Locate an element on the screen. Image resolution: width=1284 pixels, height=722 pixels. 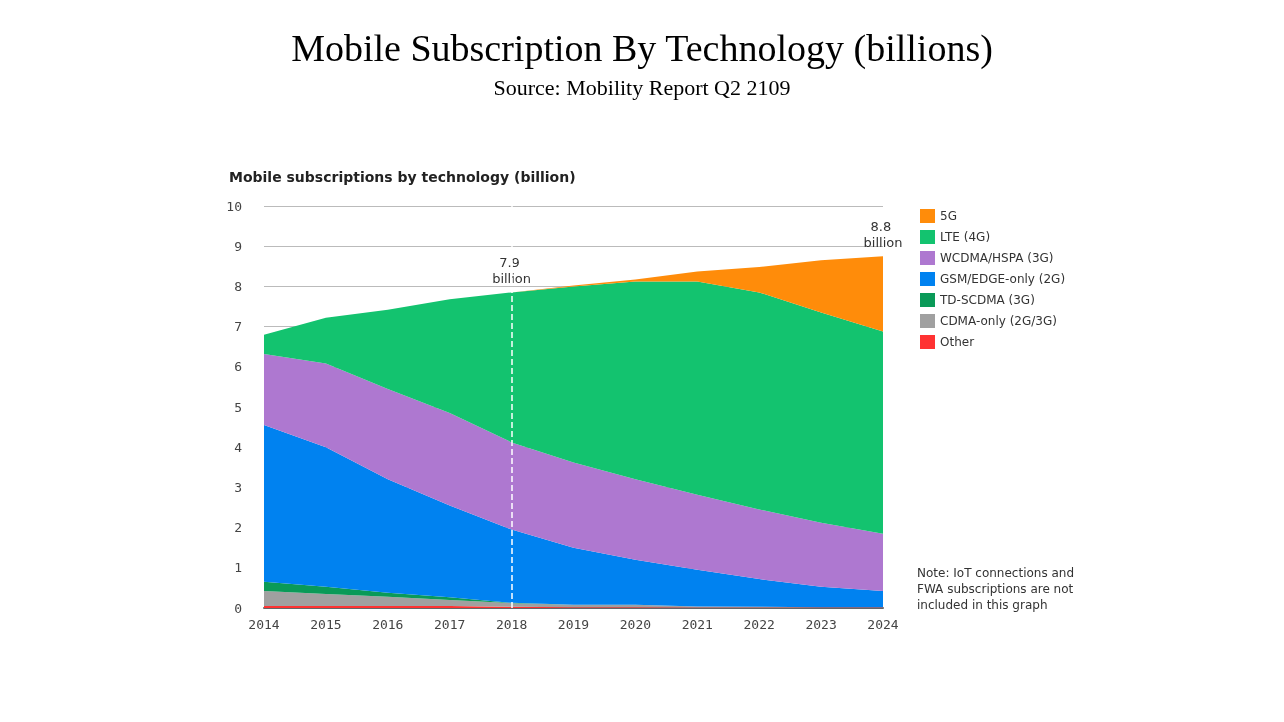
y-tick-label: 9 is located at coordinates (238, 246).